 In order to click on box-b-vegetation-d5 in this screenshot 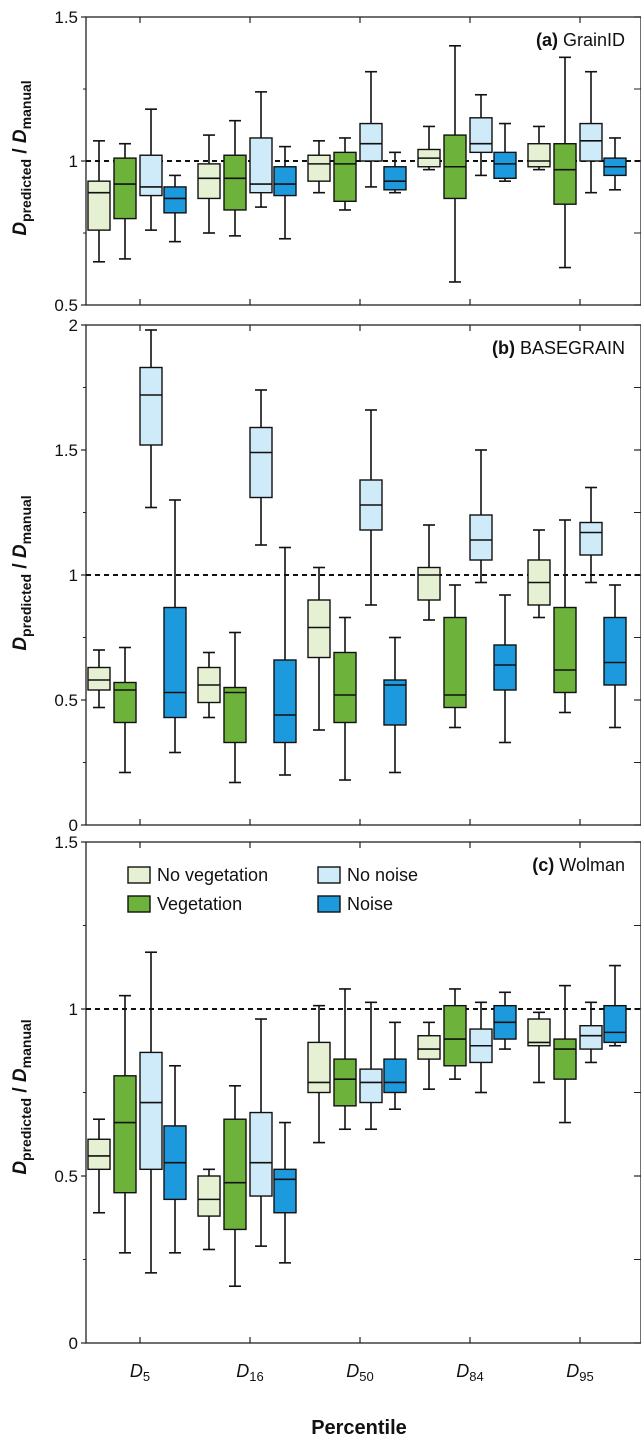, I will do `click(125, 710)`.